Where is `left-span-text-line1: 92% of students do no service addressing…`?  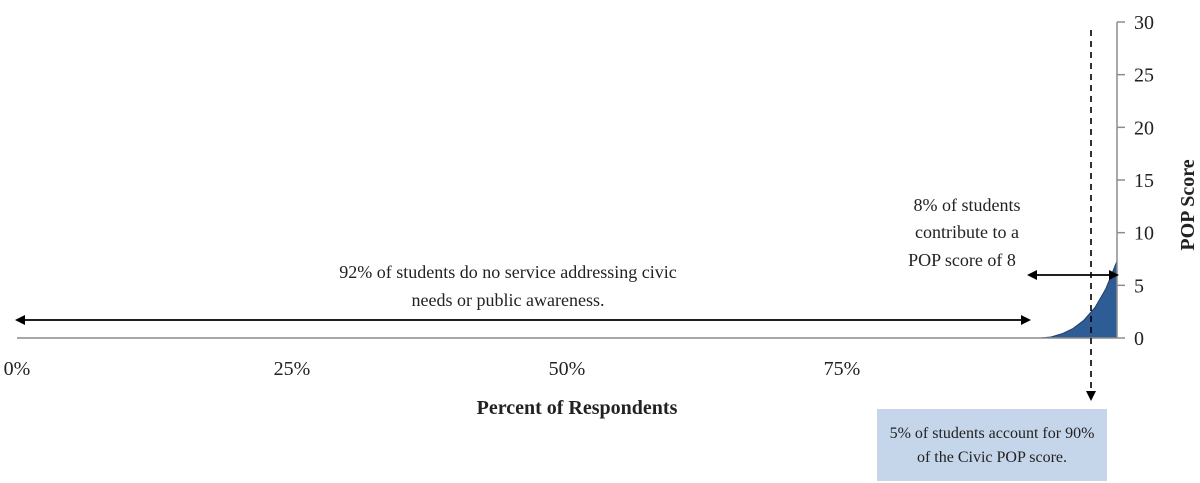 left-span-text-line1: 92% of students do no service addressing… is located at coordinates (507, 272).